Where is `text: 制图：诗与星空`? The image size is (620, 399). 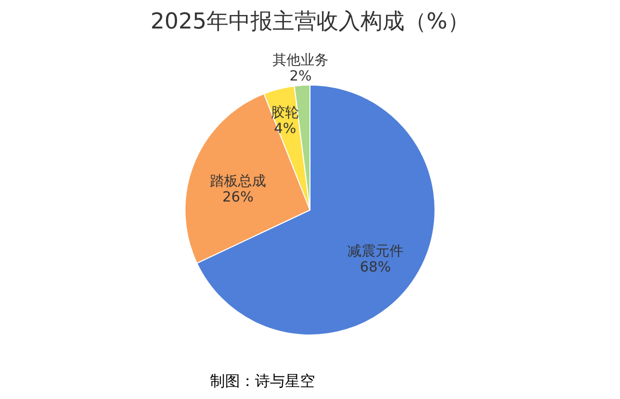 text: 制图：诗与星空 is located at coordinates (262, 381).